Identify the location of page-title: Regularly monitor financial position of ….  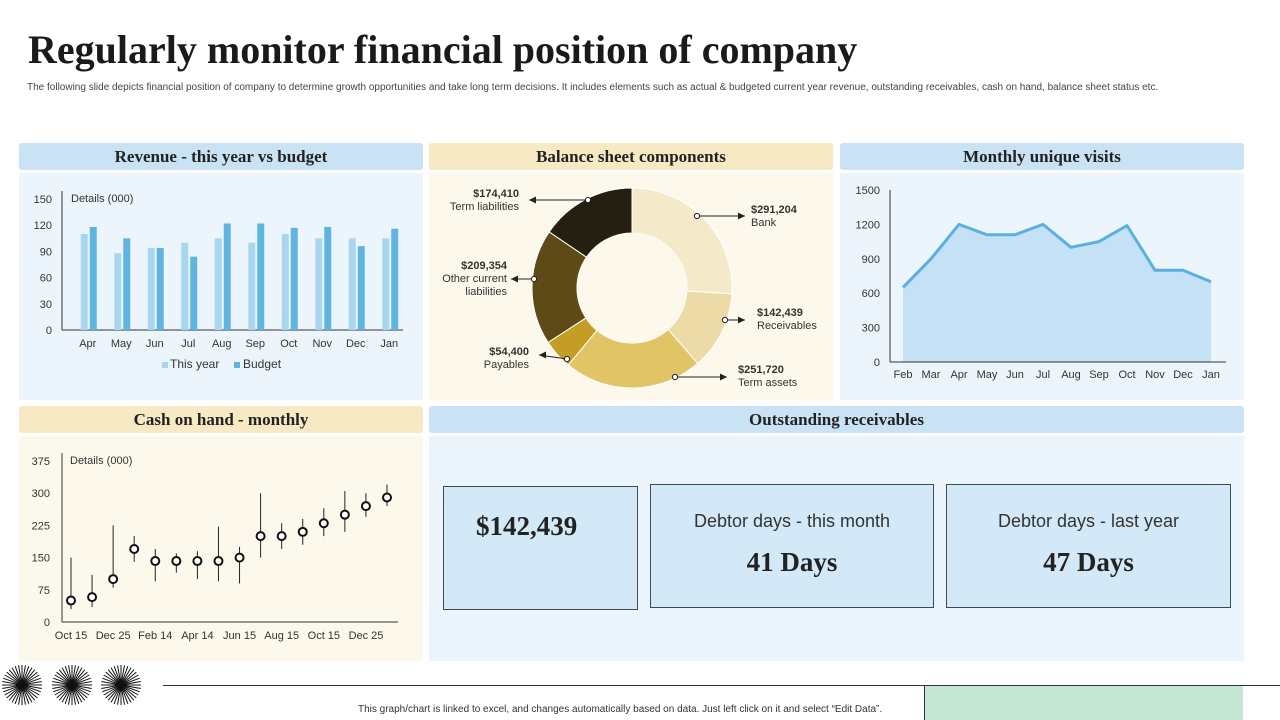
(443, 49).